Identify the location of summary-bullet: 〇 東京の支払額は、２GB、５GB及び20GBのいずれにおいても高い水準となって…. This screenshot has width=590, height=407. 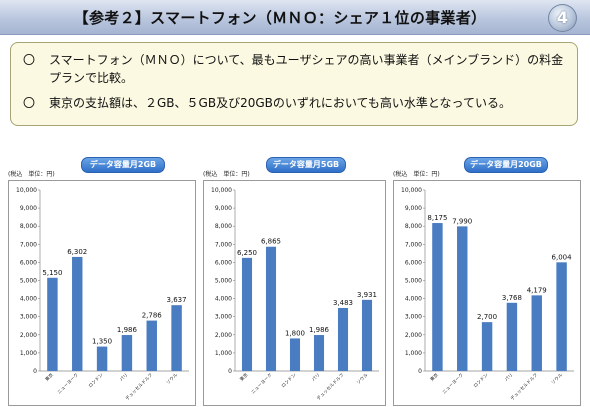
(294, 103).